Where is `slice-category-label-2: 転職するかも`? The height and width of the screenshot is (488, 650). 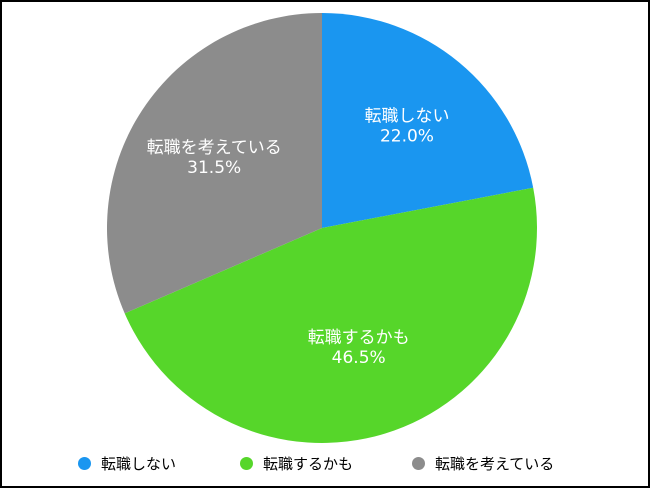 slice-category-label-2: 転職するかも is located at coordinates (359, 338).